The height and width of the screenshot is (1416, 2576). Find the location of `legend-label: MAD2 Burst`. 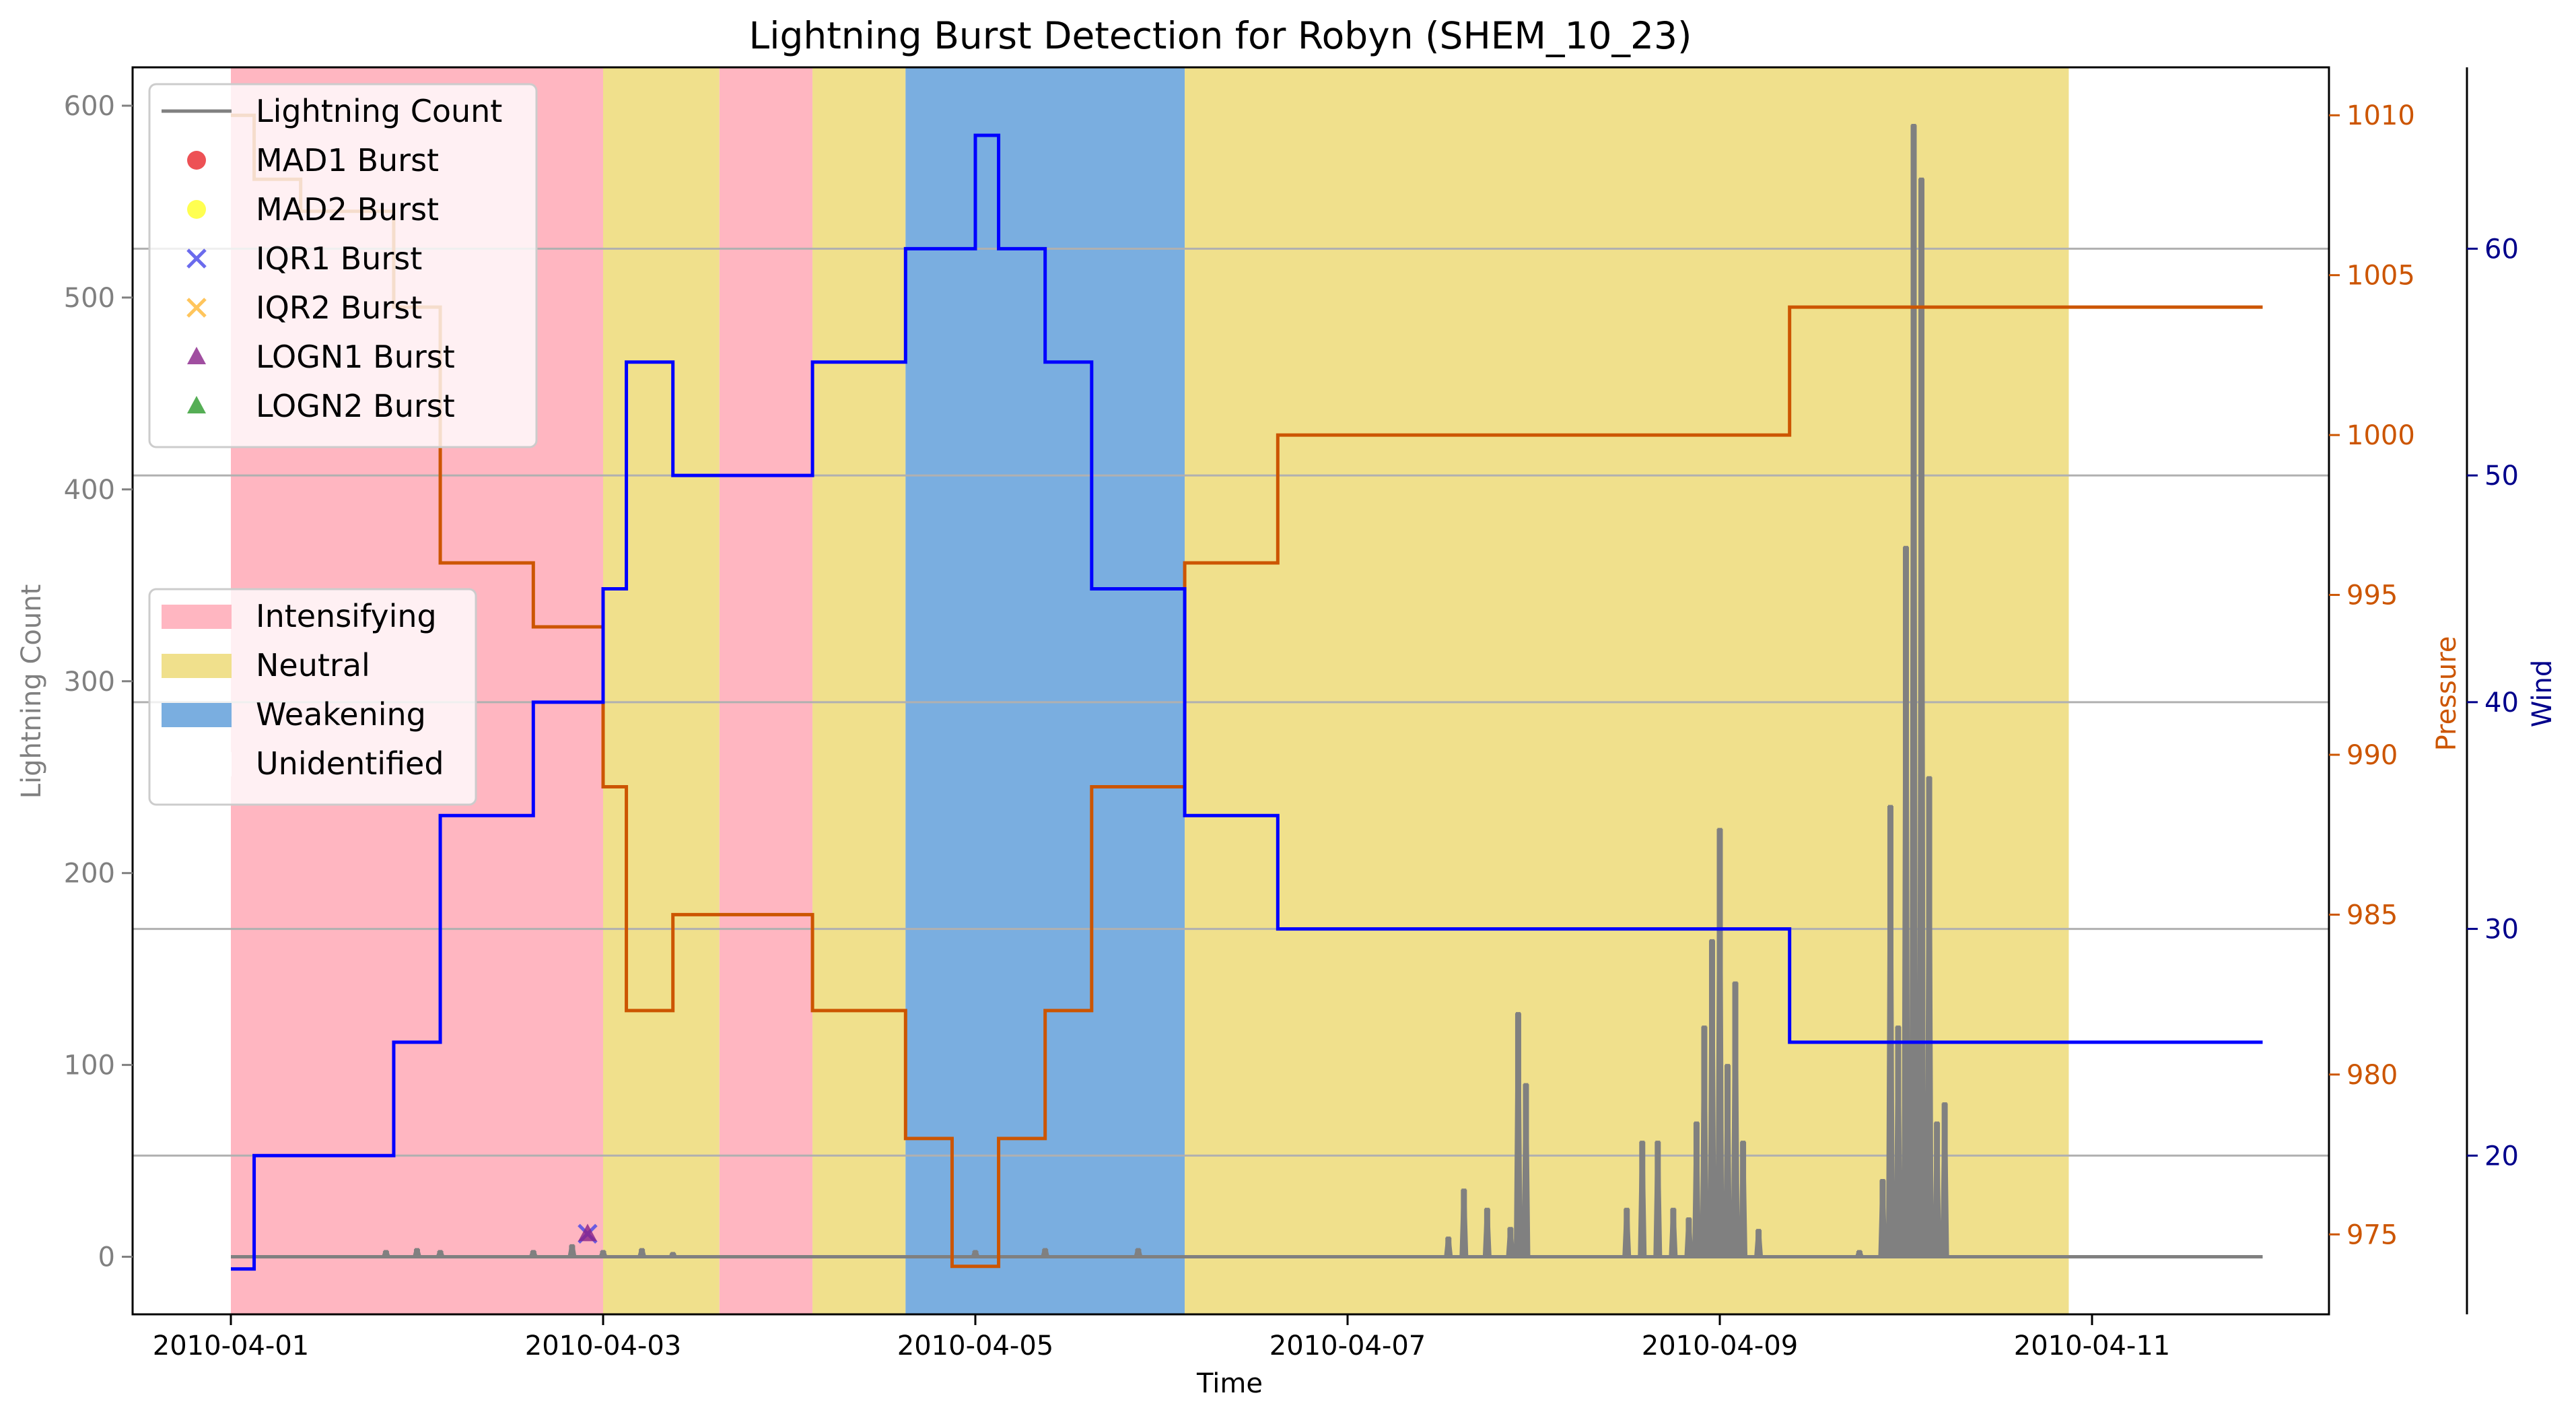

legend-label: MAD2 Burst is located at coordinates (347, 209).